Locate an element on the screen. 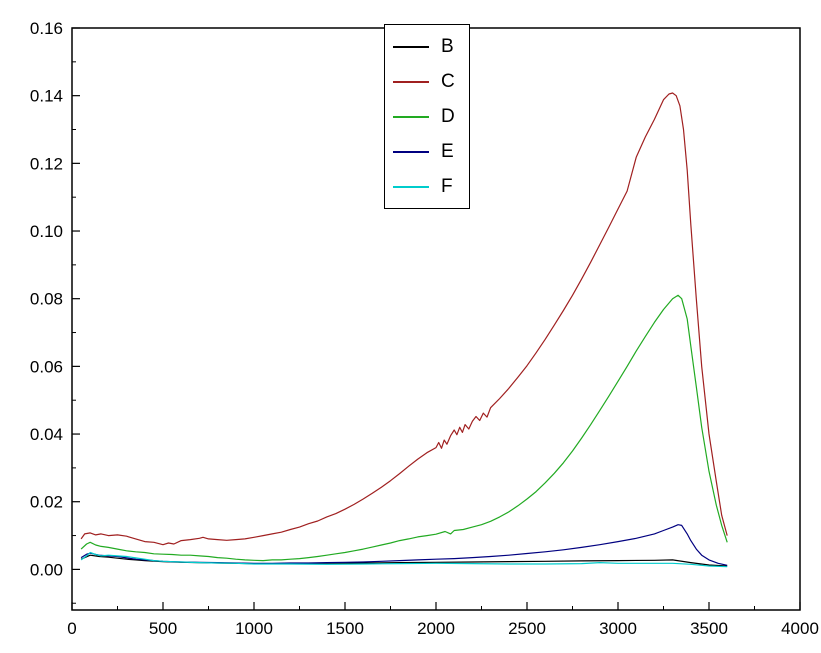  x-tick-label: 2500 is located at coordinates (527, 628).